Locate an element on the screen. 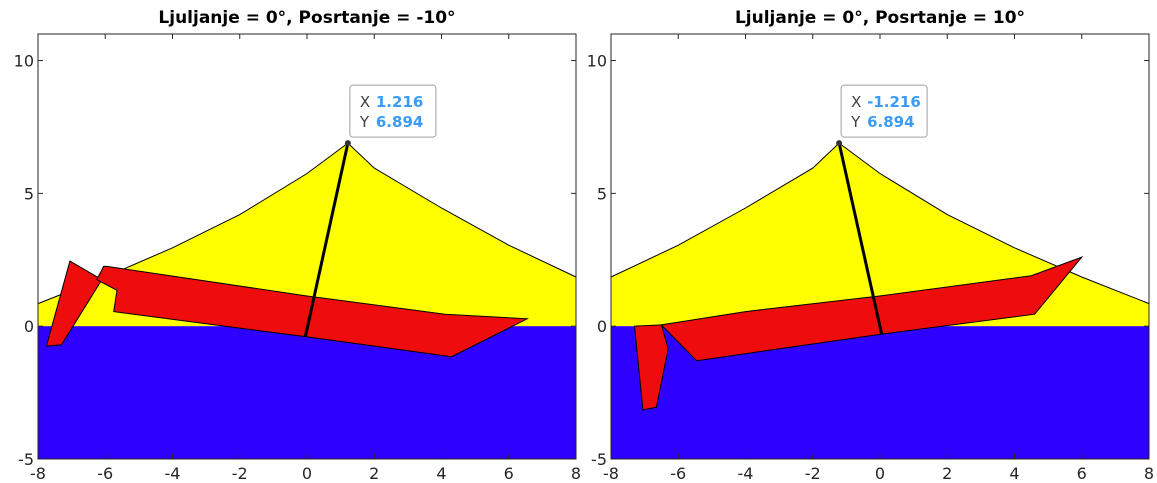 The height and width of the screenshot is (483, 1157). hull is located at coordinates (872, 308).